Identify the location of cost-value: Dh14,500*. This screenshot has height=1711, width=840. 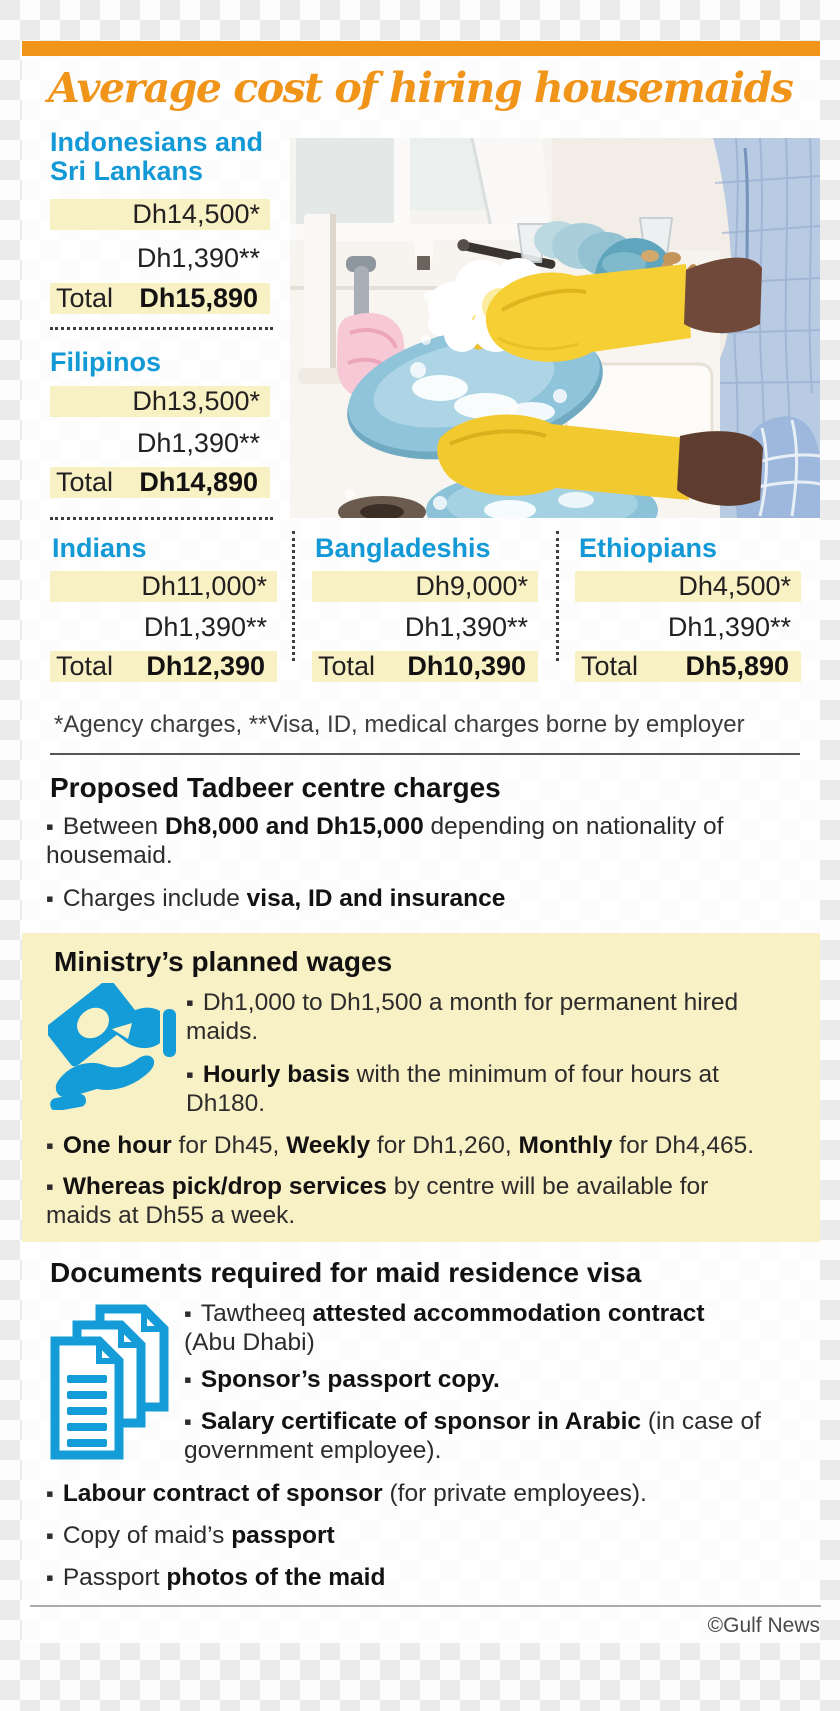
(196, 214).